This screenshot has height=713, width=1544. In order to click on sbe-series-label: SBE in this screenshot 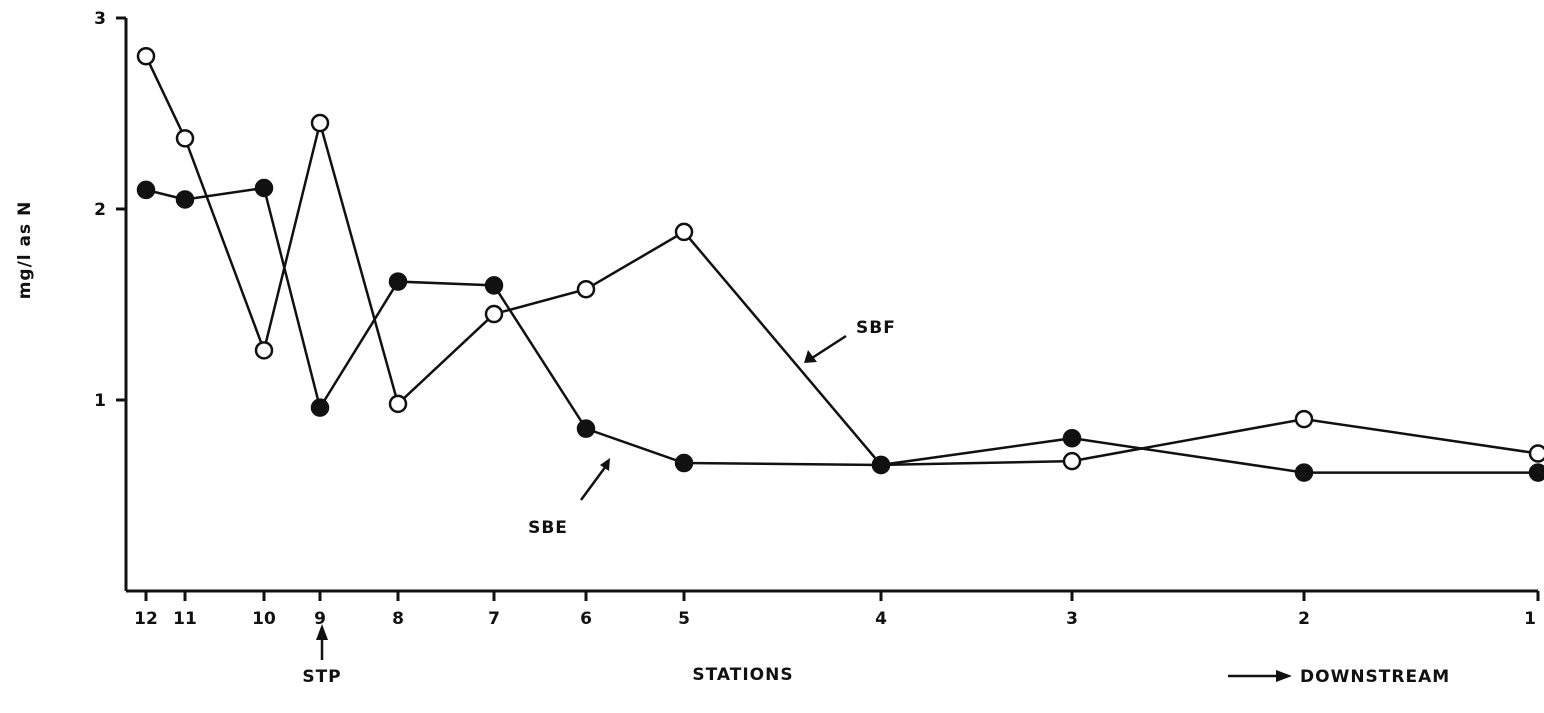, I will do `click(548, 528)`.